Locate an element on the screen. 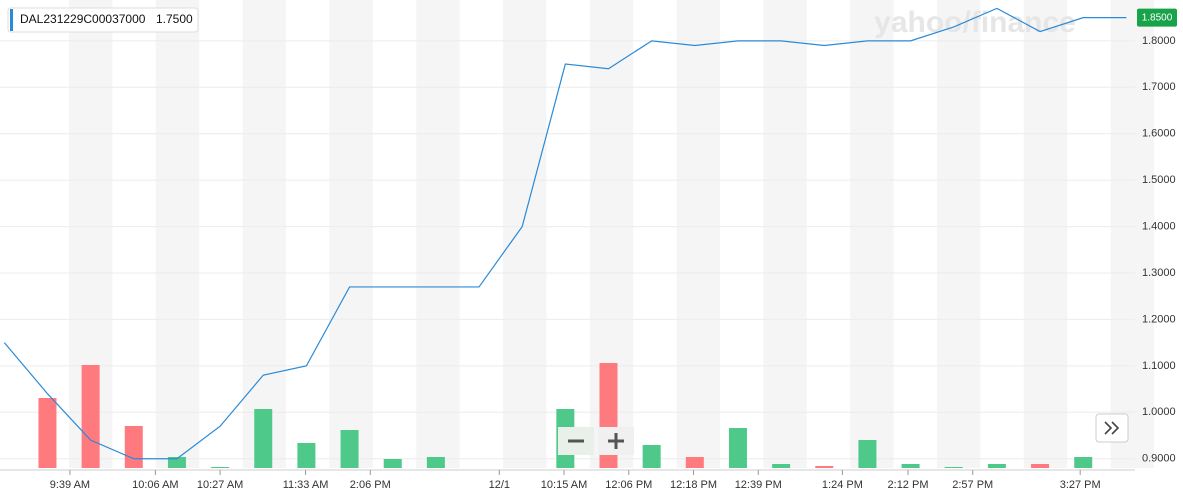  y-tick-label: 0.9000 is located at coordinates (1159, 459).